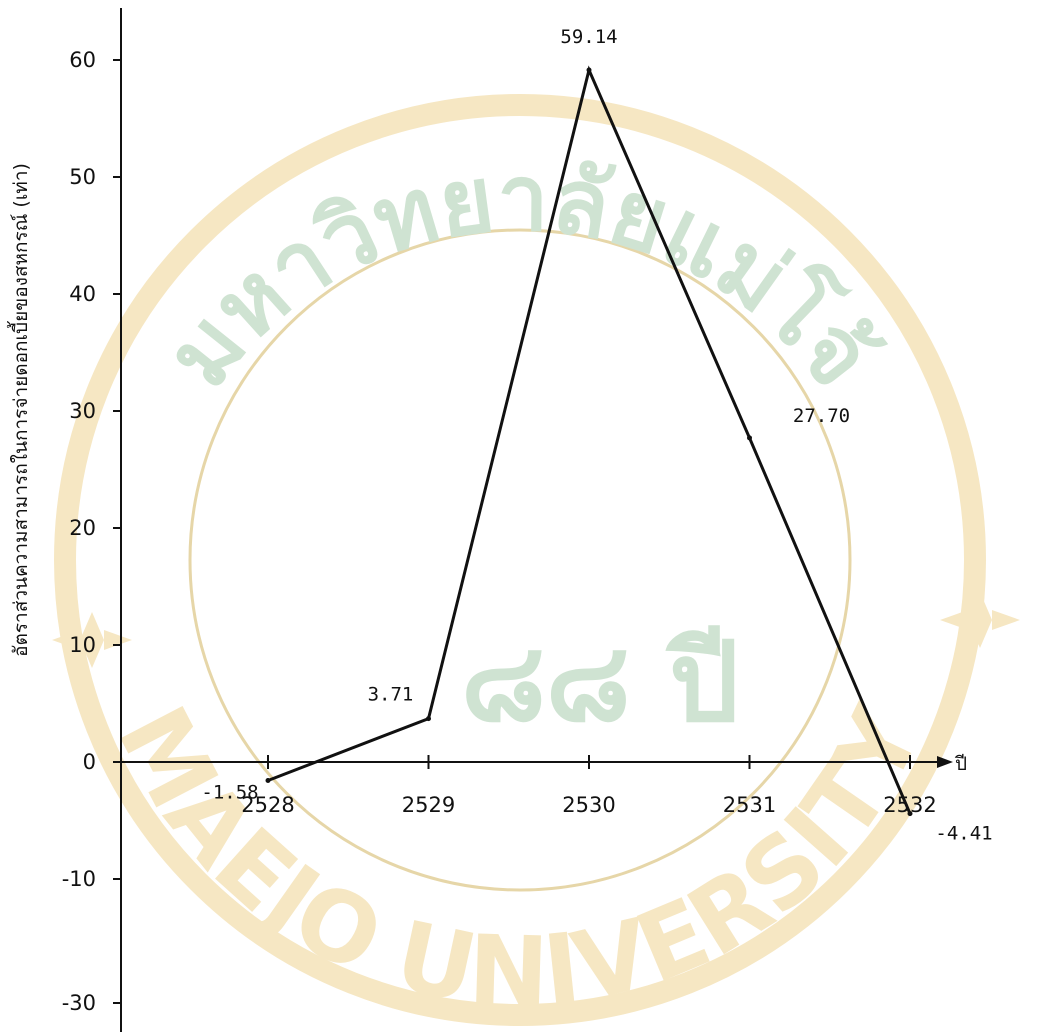  What do you see at coordinates (82, 294) in the screenshot?
I see `y-tick-label: 40` at bounding box center [82, 294].